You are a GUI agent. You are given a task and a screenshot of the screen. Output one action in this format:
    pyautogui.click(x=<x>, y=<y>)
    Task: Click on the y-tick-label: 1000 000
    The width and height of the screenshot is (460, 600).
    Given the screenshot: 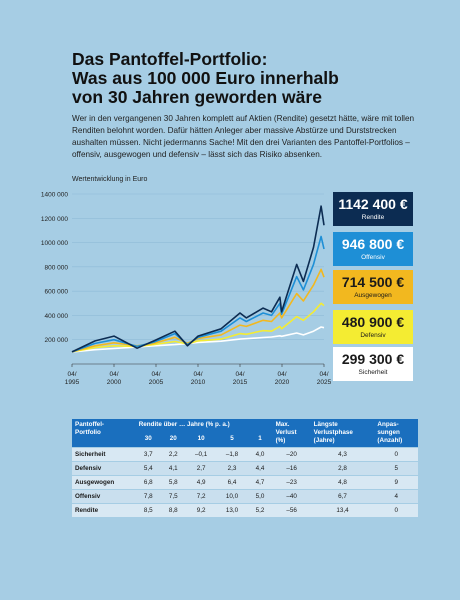 What is the action you would take?
    pyautogui.click(x=54, y=243)
    